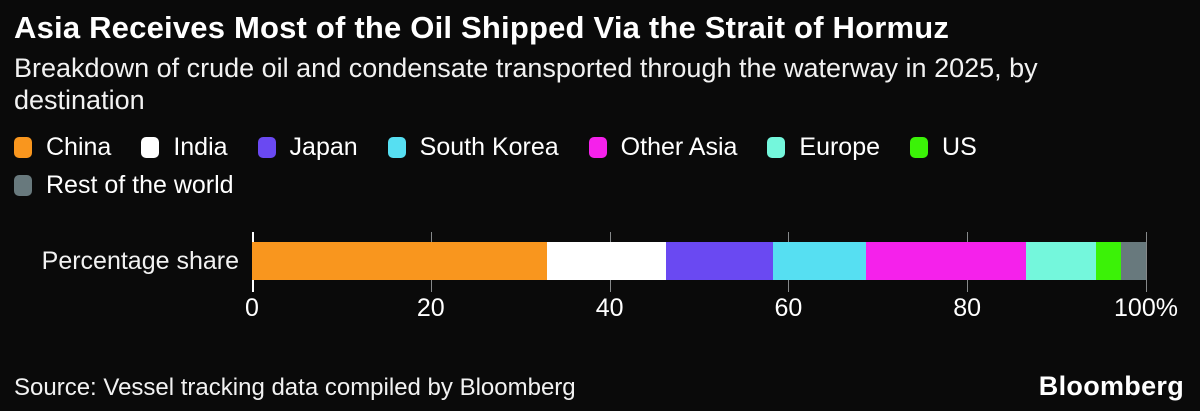  I want to click on japan-swatch-icon, so click(266, 147).